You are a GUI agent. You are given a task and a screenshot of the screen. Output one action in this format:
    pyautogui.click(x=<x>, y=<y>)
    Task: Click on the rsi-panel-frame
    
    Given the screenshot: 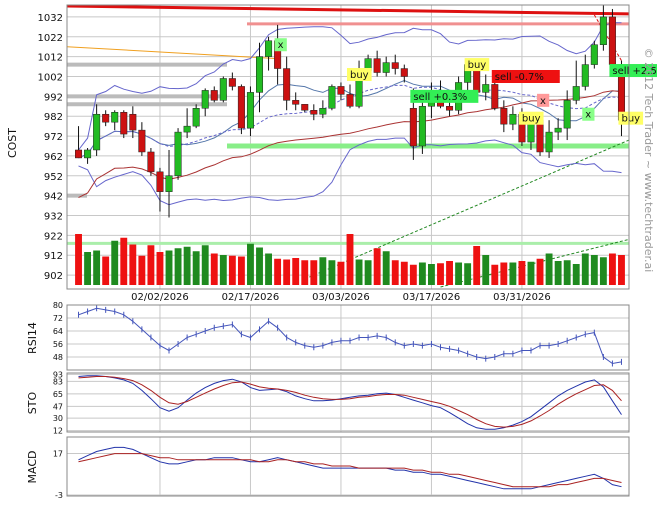 What is the action you would take?
    pyautogui.click(x=348, y=337)
    